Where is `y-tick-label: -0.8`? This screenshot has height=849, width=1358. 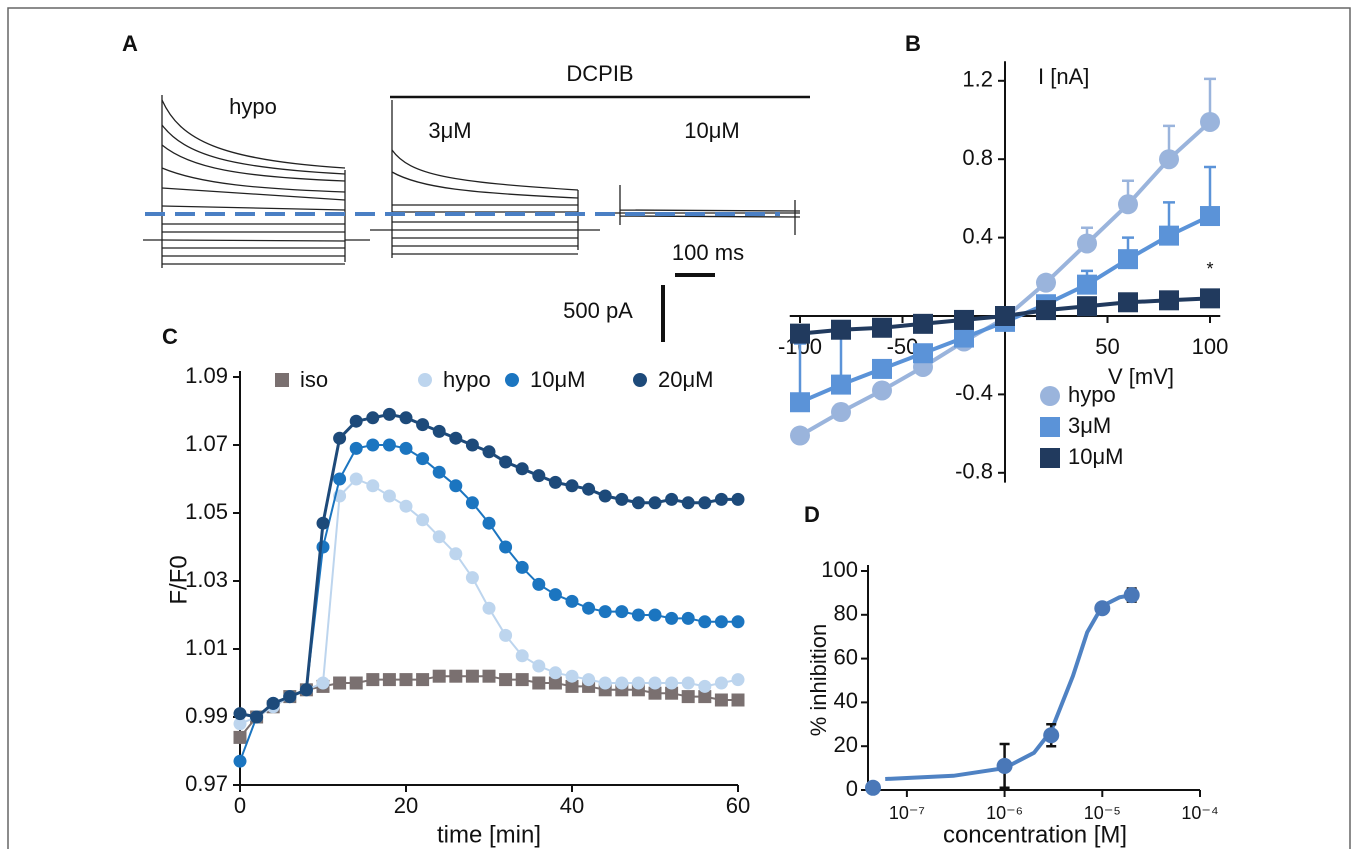 y-tick-label: -0.8 is located at coordinates (974, 471).